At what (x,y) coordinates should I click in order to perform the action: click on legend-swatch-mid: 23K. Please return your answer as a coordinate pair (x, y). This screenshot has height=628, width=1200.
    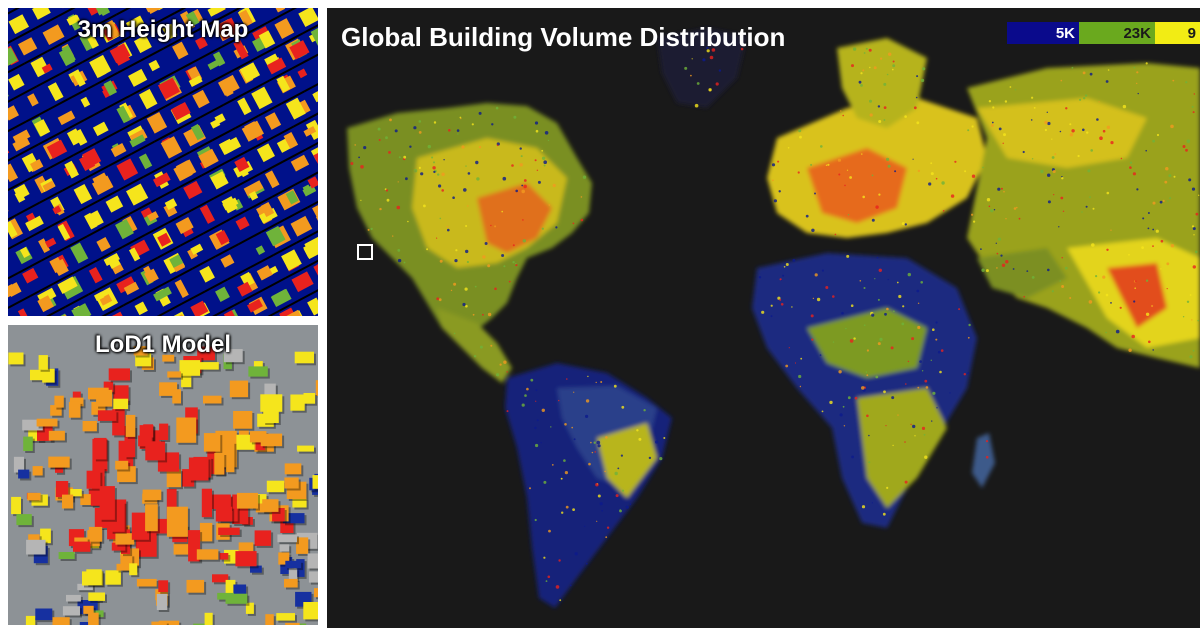
    Looking at the image, I should click on (1117, 33).